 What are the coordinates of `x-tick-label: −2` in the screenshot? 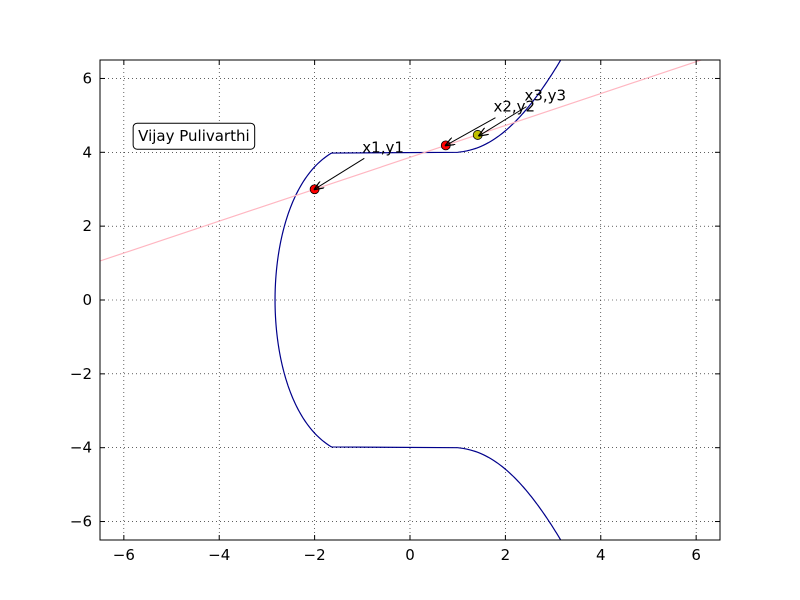 It's located at (315, 555).